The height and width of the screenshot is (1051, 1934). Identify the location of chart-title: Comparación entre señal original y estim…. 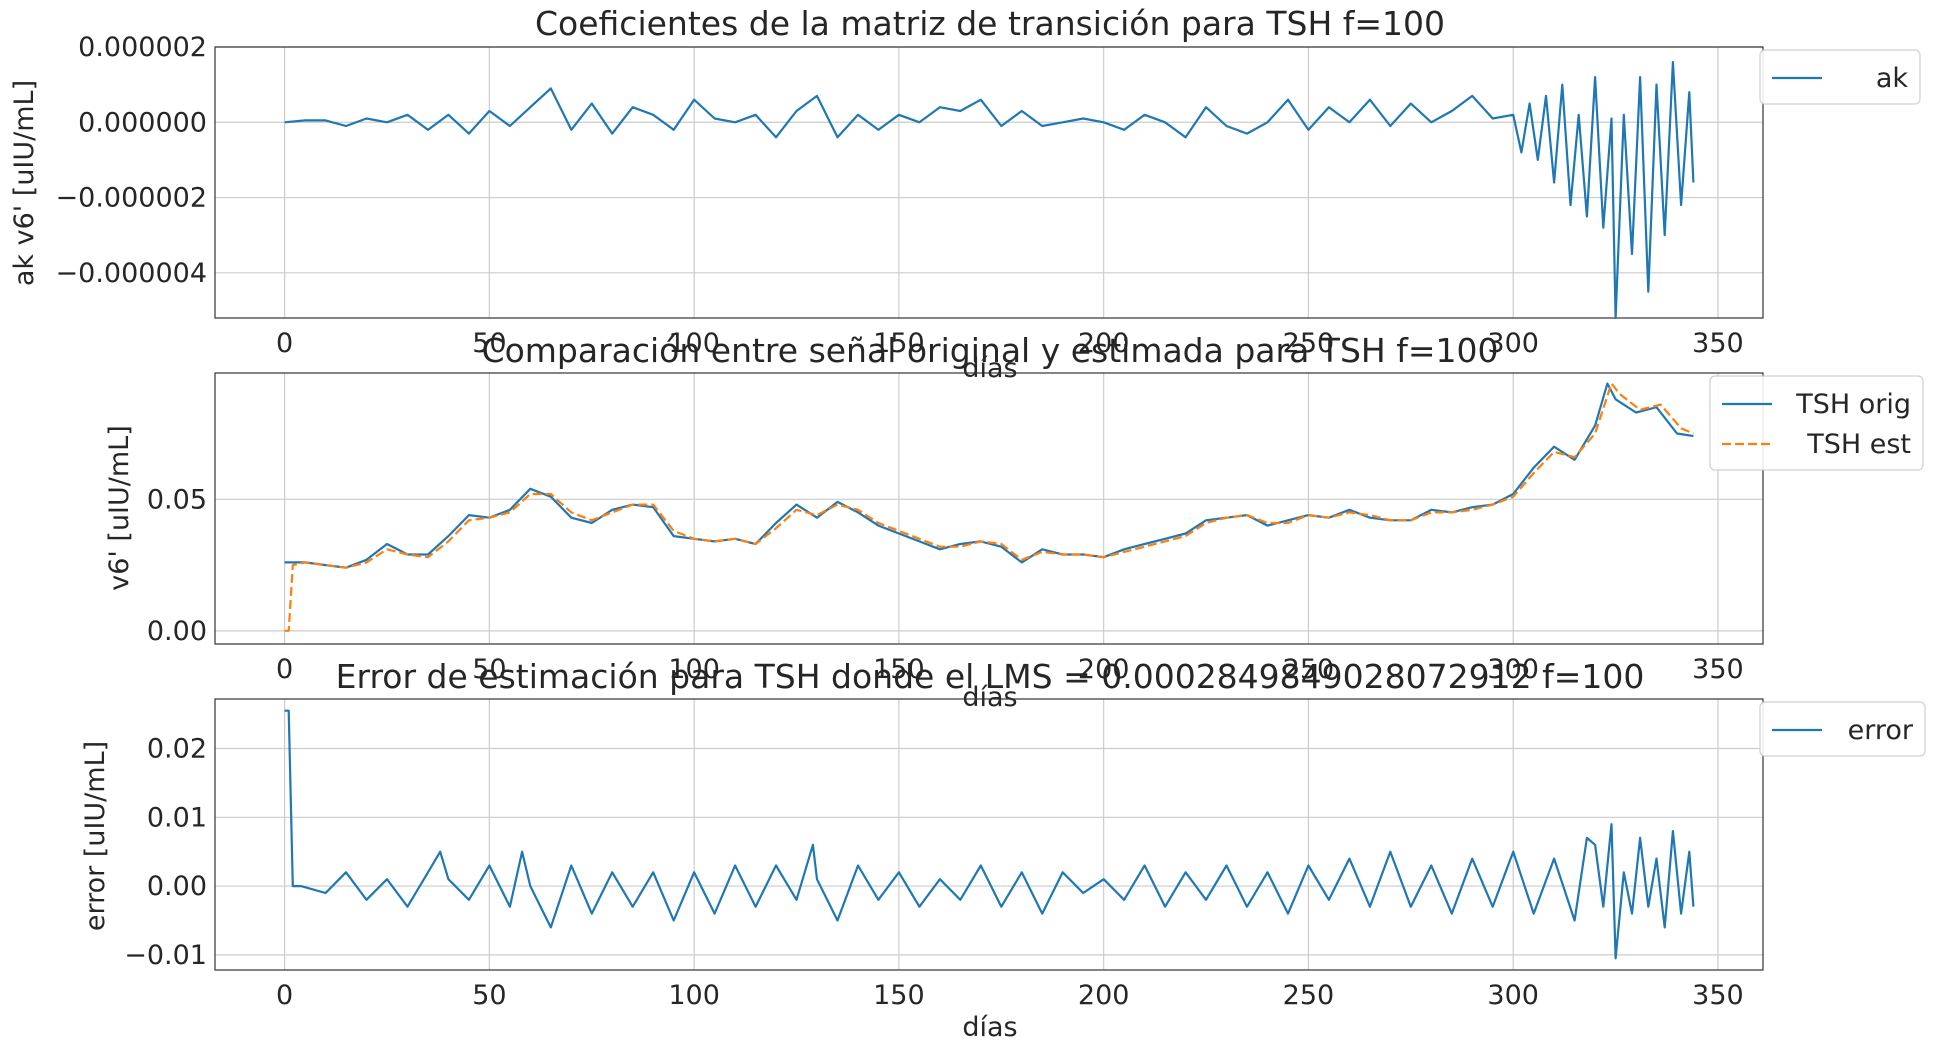
(990, 350).